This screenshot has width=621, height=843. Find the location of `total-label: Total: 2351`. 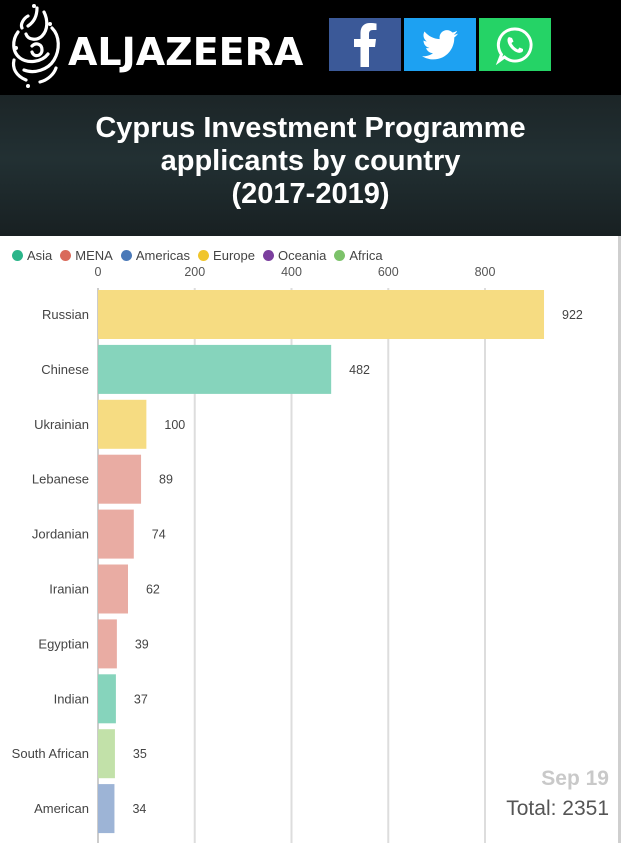

total-label: Total: 2351 is located at coordinates (557, 808).